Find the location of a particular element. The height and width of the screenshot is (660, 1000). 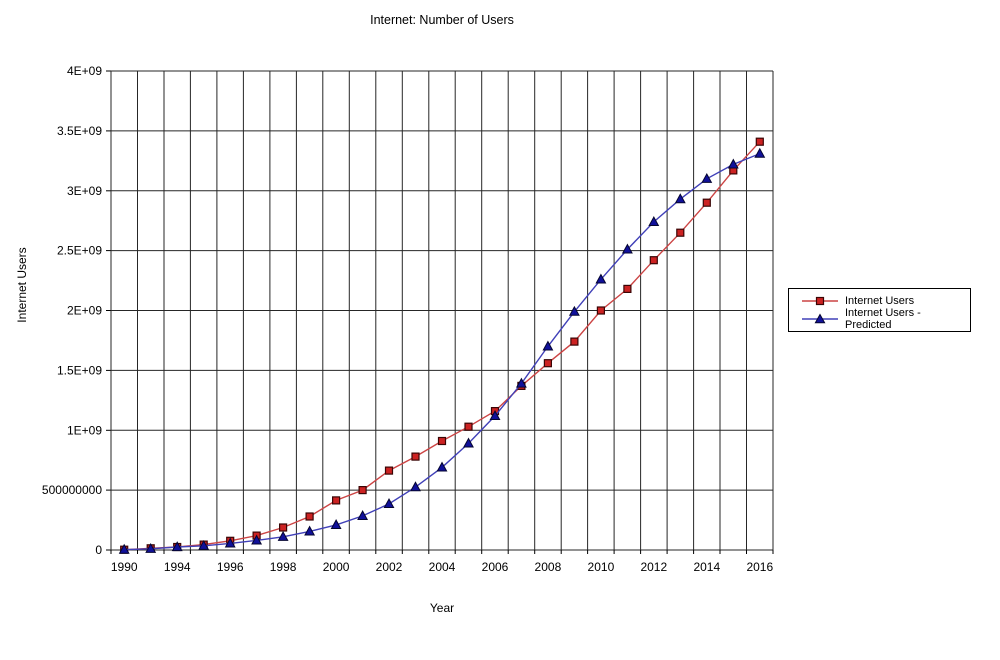

y-tick-label: 2E+09 is located at coordinates (84, 311).